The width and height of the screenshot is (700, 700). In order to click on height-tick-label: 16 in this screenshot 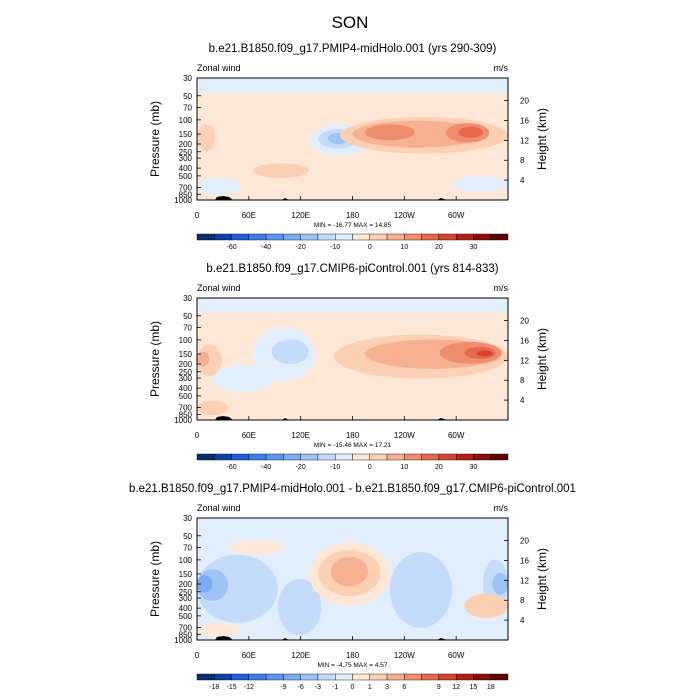, I will do `click(524, 560)`.